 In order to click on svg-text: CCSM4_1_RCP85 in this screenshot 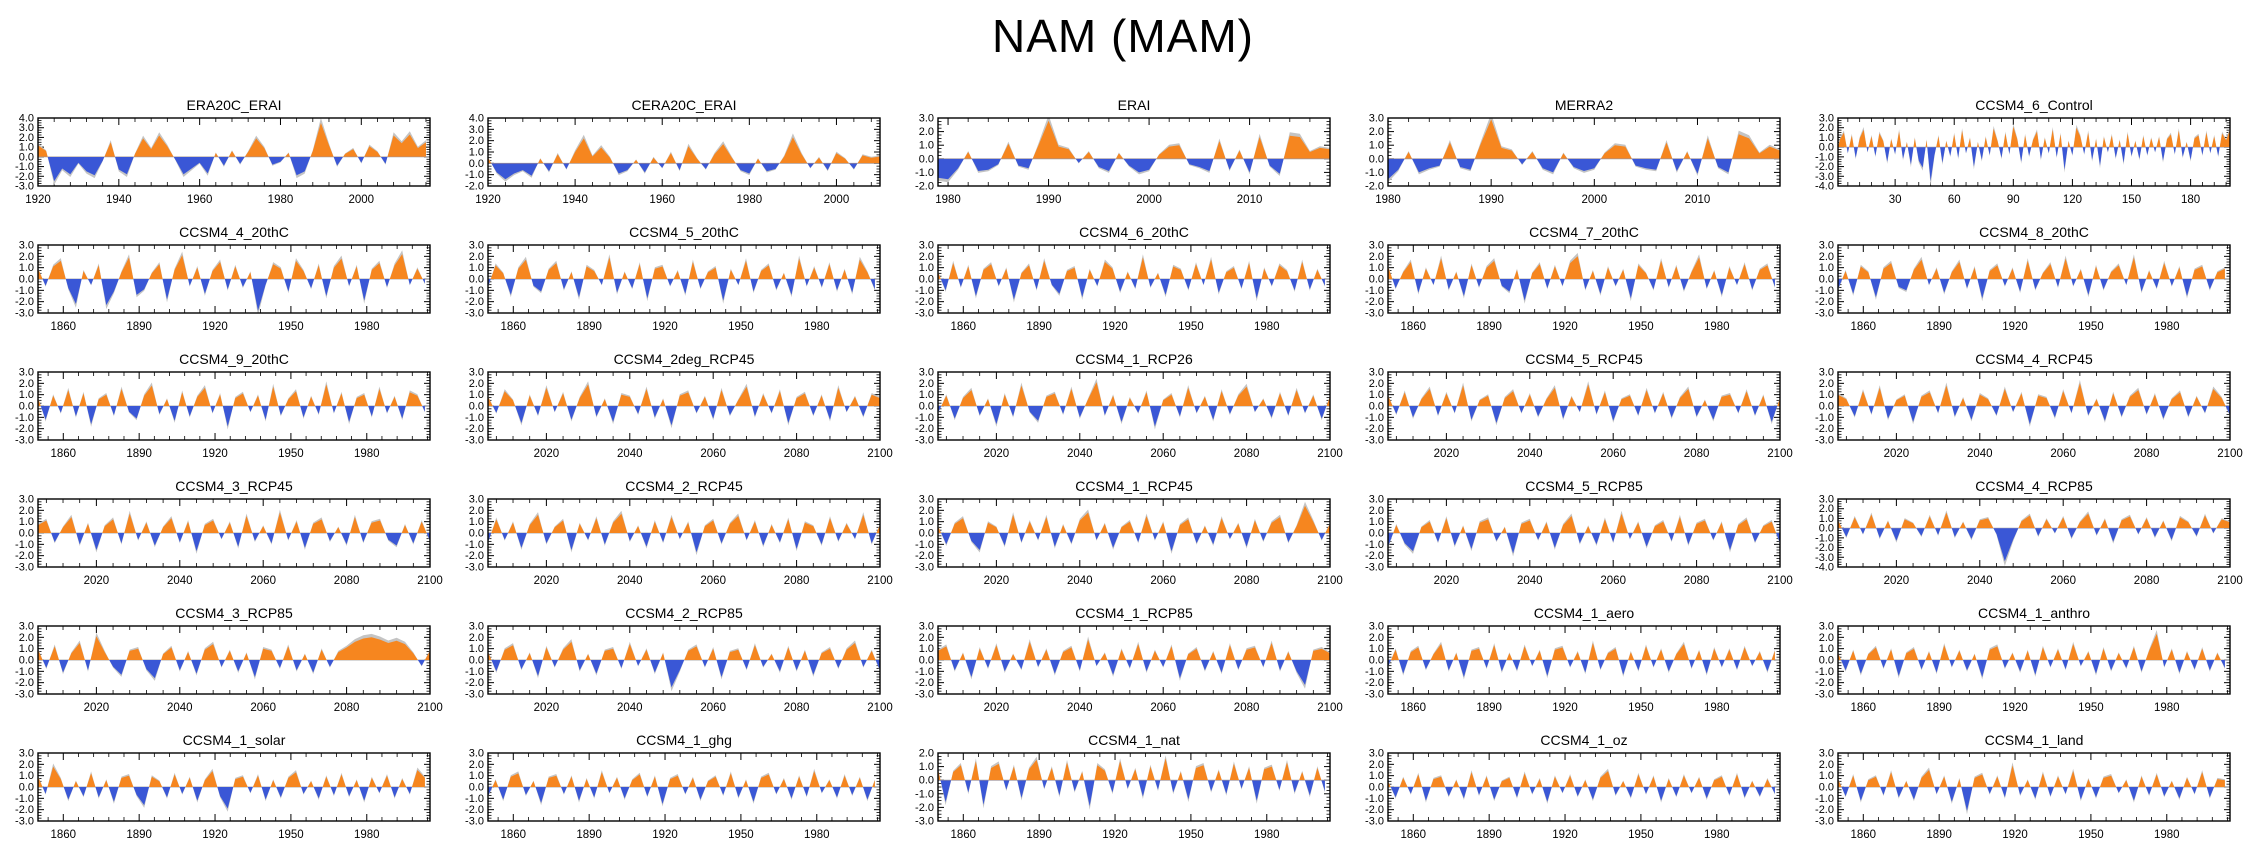, I will do `click(1134, 613)`.